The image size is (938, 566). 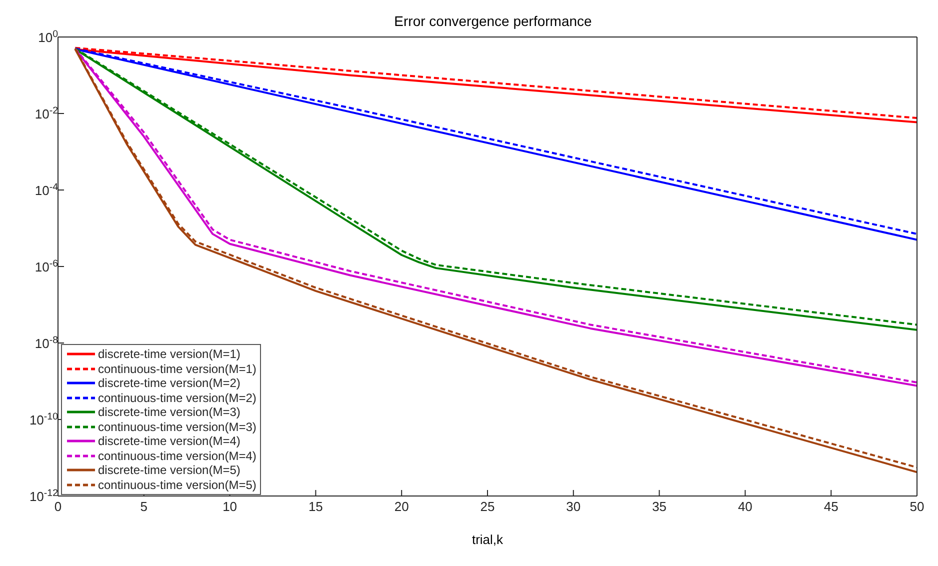 What do you see at coordinates (169, 383) in the screenshot?
I see `legend-label: discrete-time version(M=2)` at bounding box center [169, 383].